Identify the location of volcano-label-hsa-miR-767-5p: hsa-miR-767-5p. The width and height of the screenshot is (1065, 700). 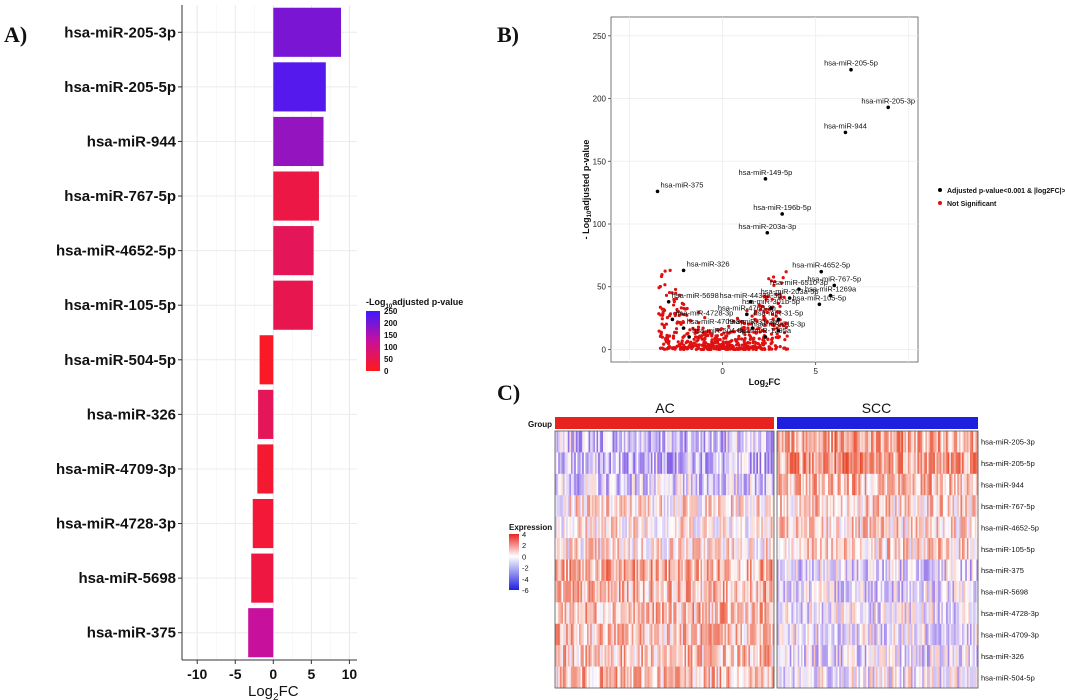
(834, 278).